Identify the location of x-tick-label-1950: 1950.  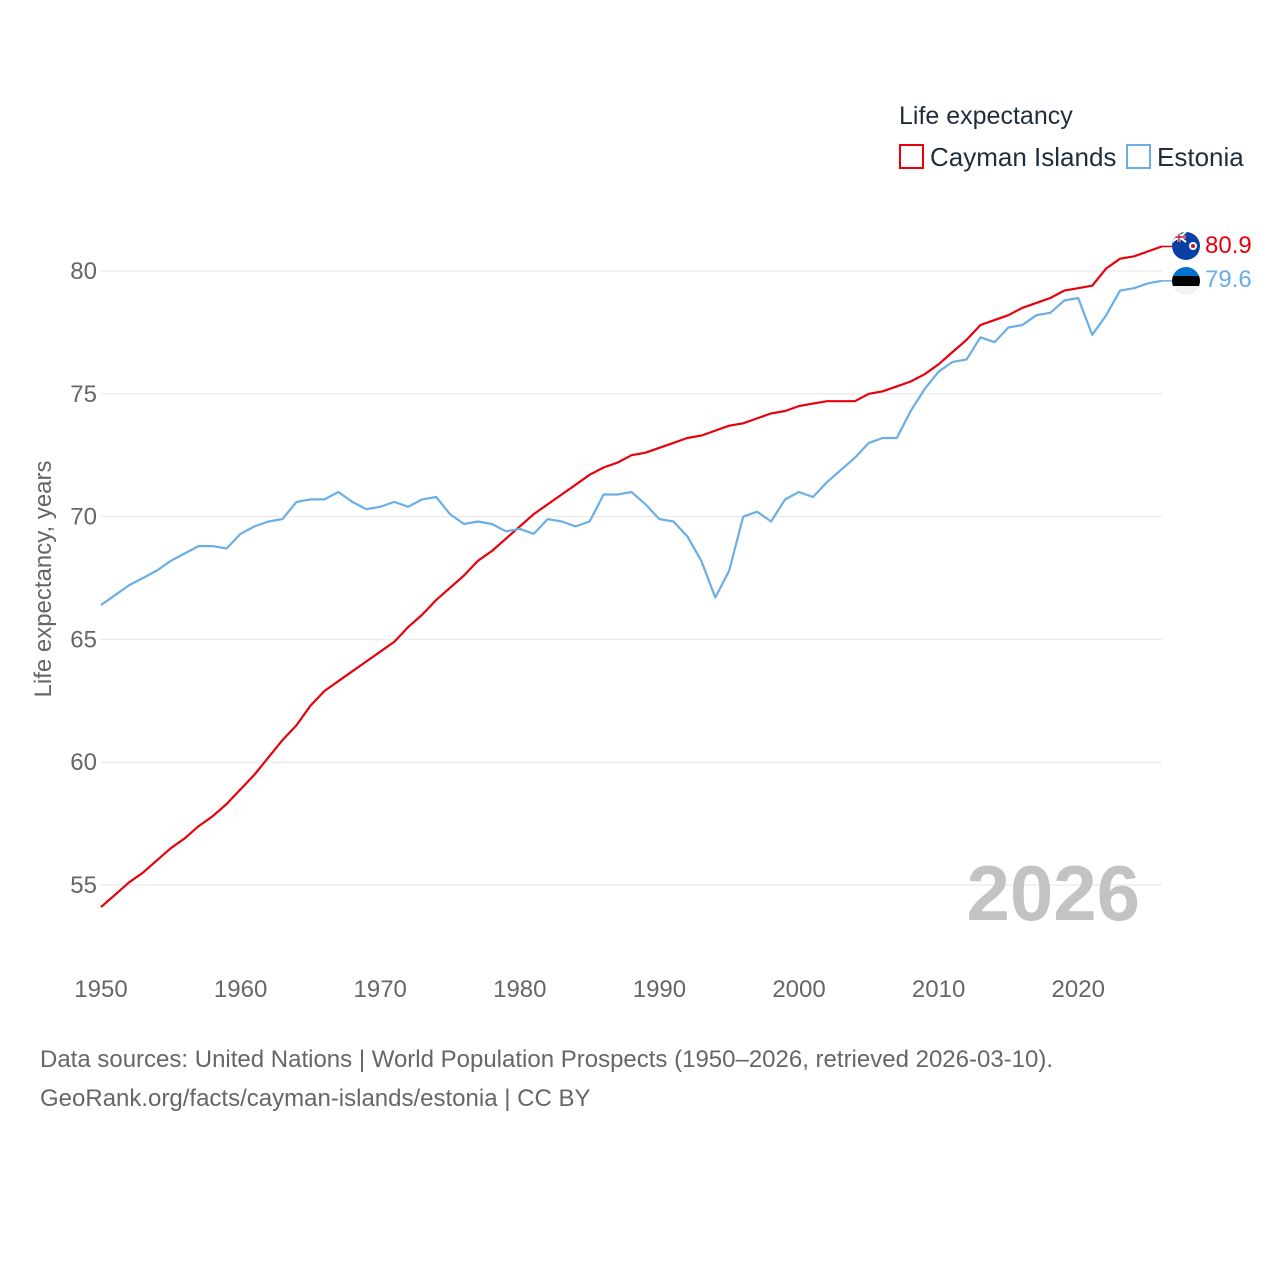
(100, 989).